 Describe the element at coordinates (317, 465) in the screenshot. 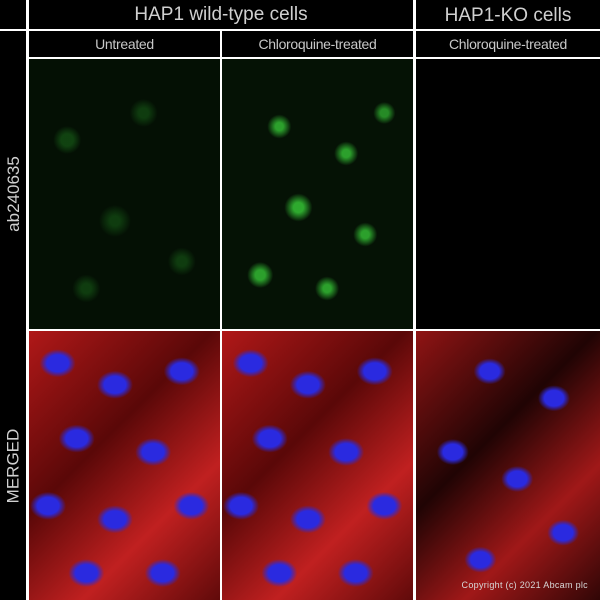

I see `image-merged-chloroquine-wt` at that location.